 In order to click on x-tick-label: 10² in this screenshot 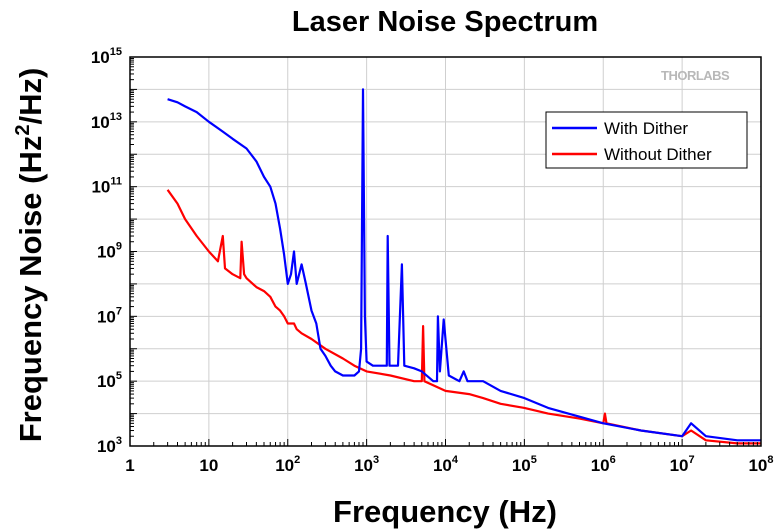, I will do `click(287, 464)`.